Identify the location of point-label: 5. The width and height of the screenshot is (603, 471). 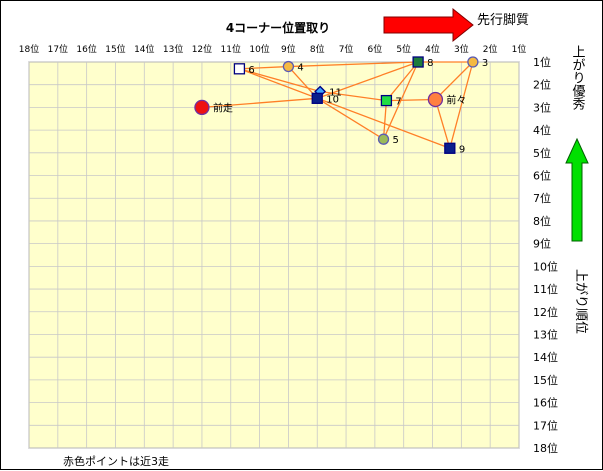
(396, 140).